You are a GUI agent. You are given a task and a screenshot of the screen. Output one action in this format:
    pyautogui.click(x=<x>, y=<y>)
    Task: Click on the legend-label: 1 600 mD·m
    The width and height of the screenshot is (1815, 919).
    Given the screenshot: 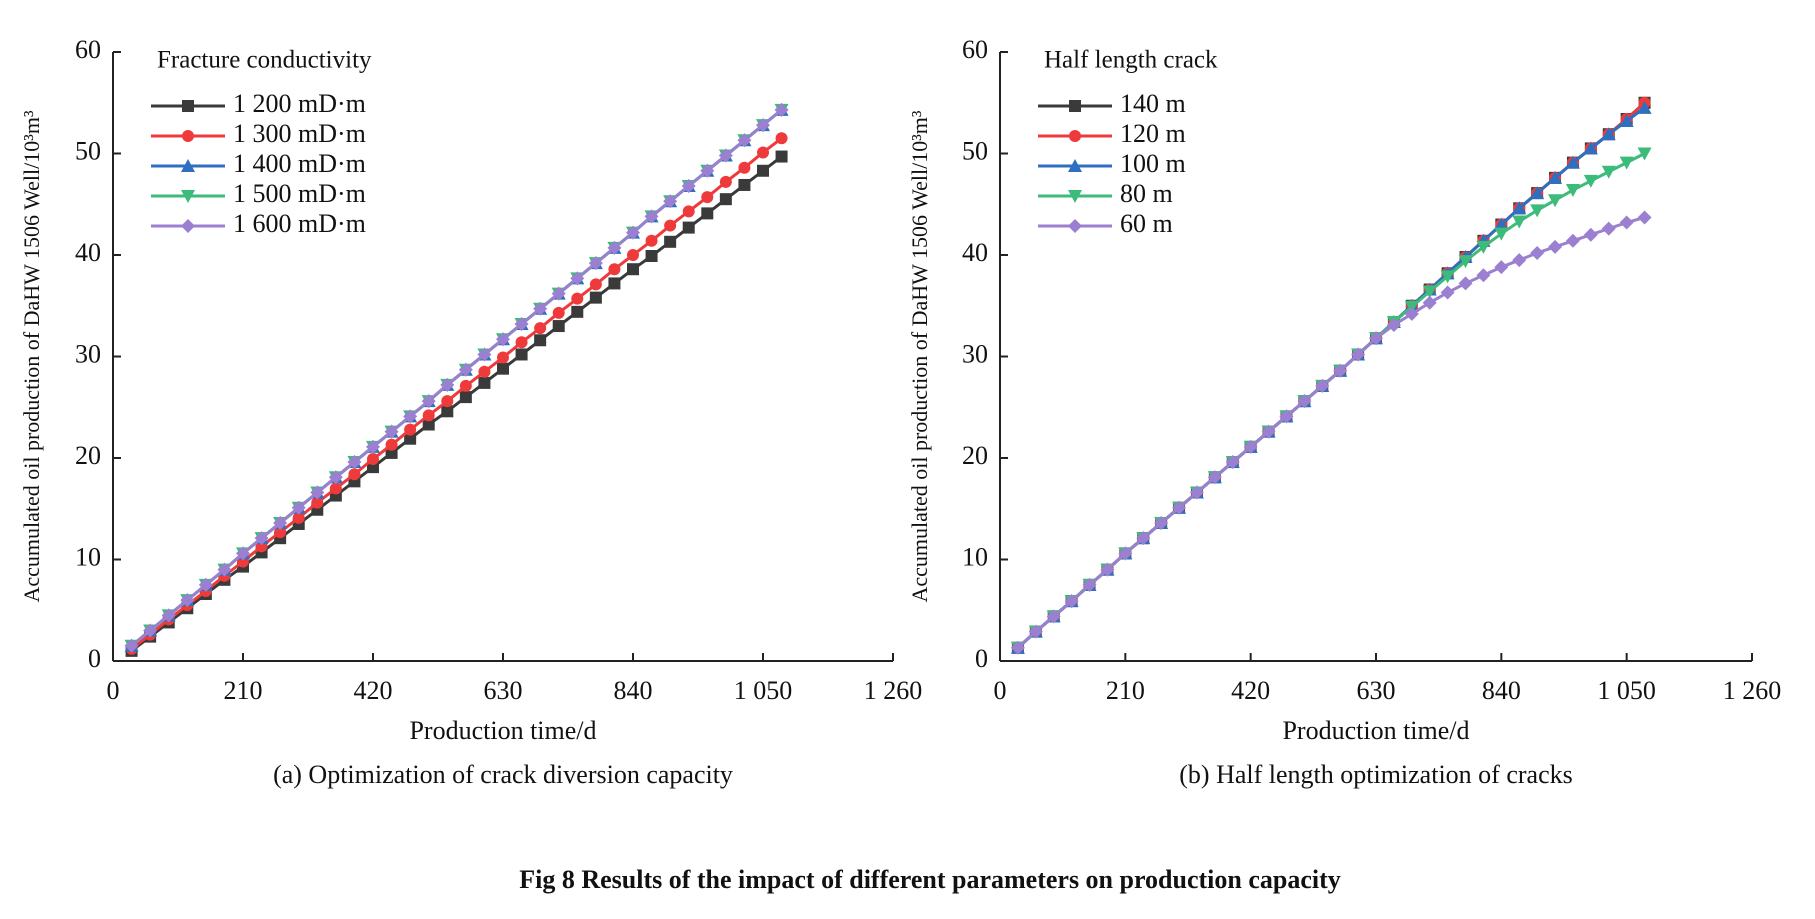 What is the action you would take?
    pyautogui.click(x=299, y=223)
    